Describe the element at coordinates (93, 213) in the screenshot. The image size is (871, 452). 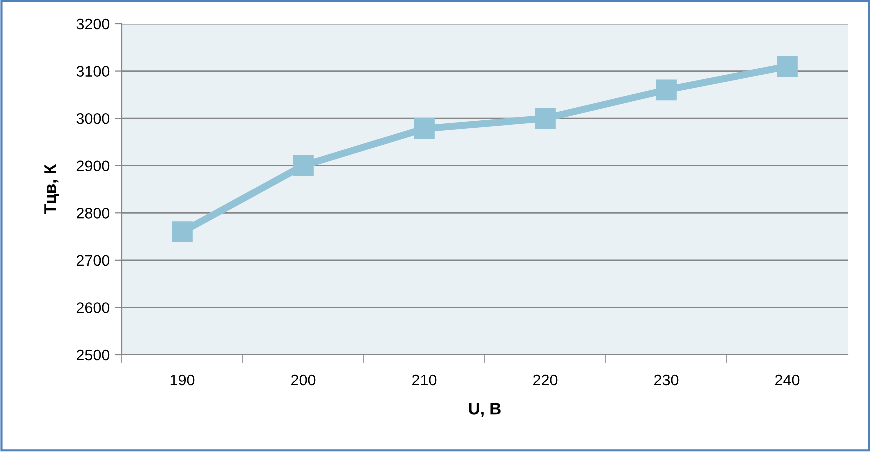
I see `y-tick-label: 2800` at that location.